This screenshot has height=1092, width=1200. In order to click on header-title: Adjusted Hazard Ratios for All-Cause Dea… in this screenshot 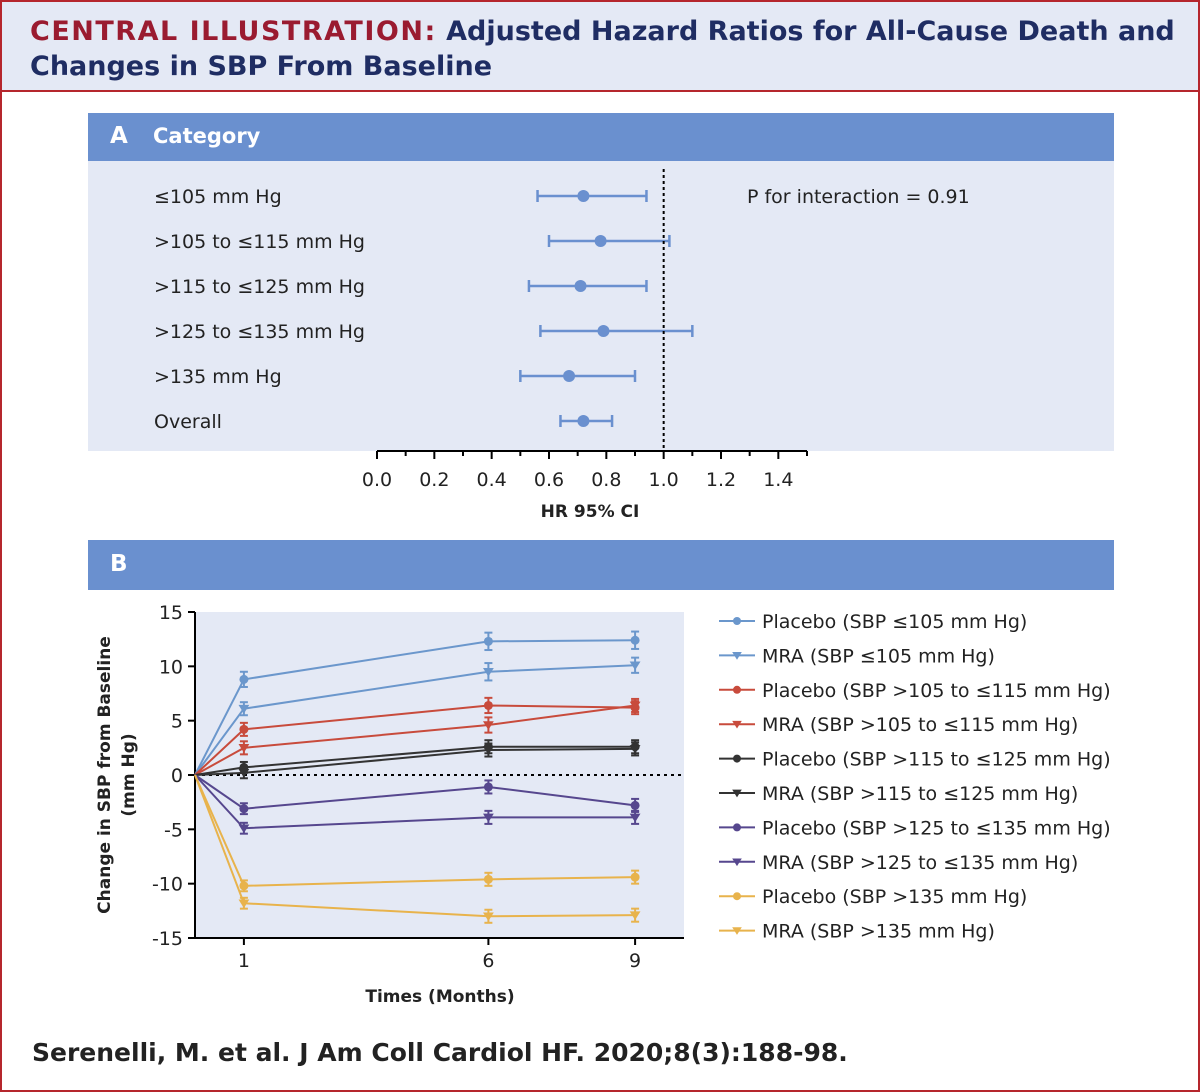, I will do `click(602, 49)`.